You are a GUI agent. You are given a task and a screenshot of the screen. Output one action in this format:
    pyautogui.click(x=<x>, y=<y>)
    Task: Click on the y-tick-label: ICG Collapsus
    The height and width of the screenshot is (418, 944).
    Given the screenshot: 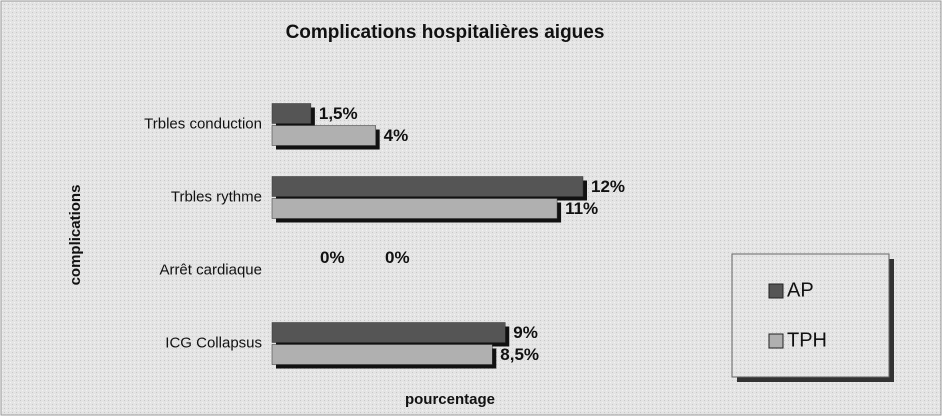 What is the action you would take?
    pyautogui.click(x=213, y=342)
    